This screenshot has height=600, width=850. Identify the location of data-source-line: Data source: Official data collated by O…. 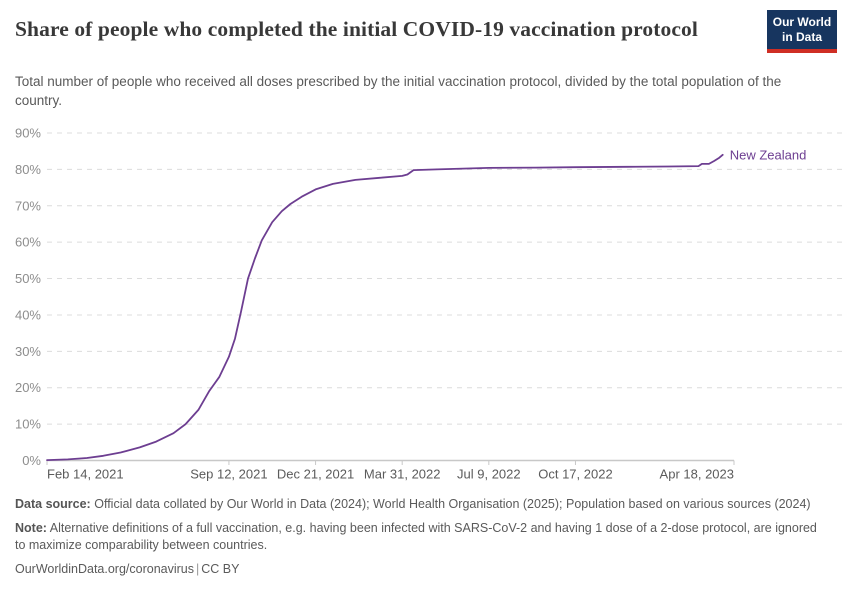
(416, 504).